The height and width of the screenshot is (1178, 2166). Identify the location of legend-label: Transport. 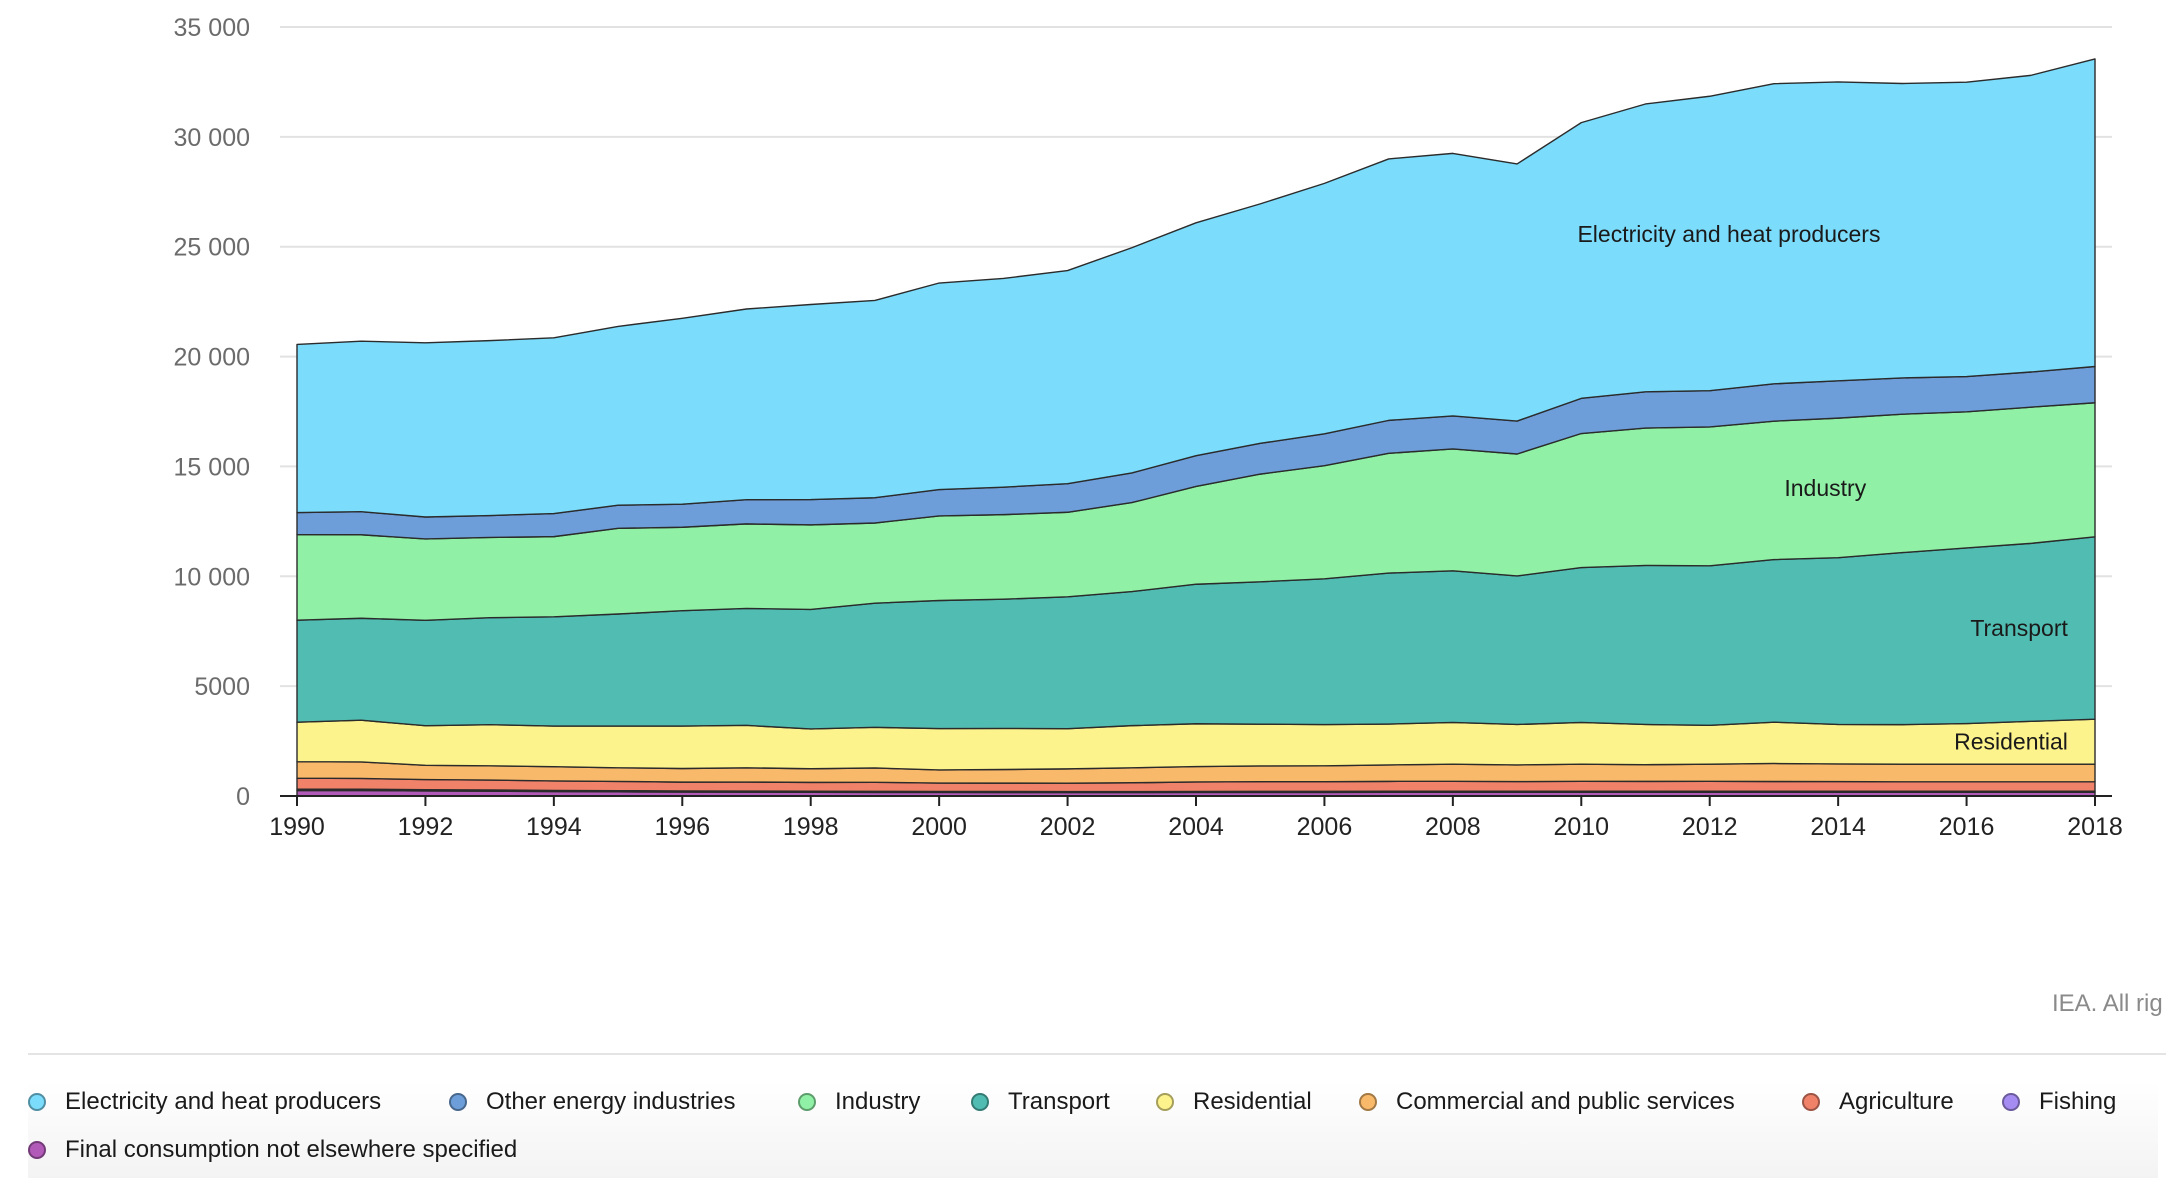
(1059, 1101).